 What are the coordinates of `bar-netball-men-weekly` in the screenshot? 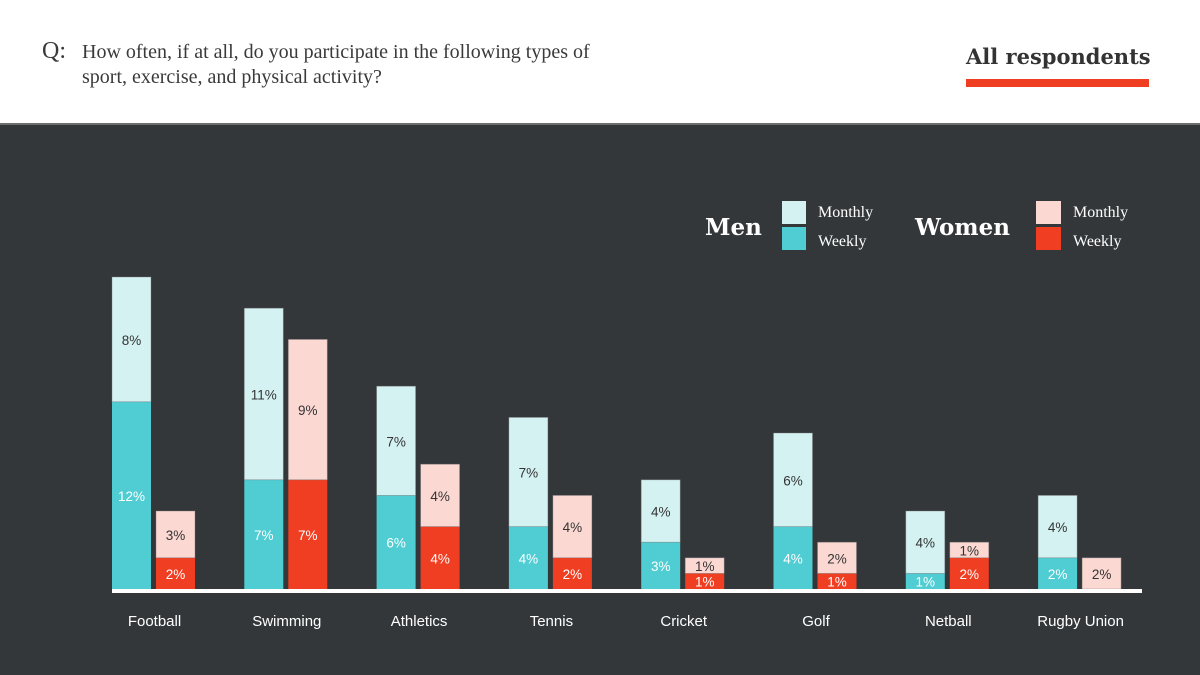 It's located at (925, 581).